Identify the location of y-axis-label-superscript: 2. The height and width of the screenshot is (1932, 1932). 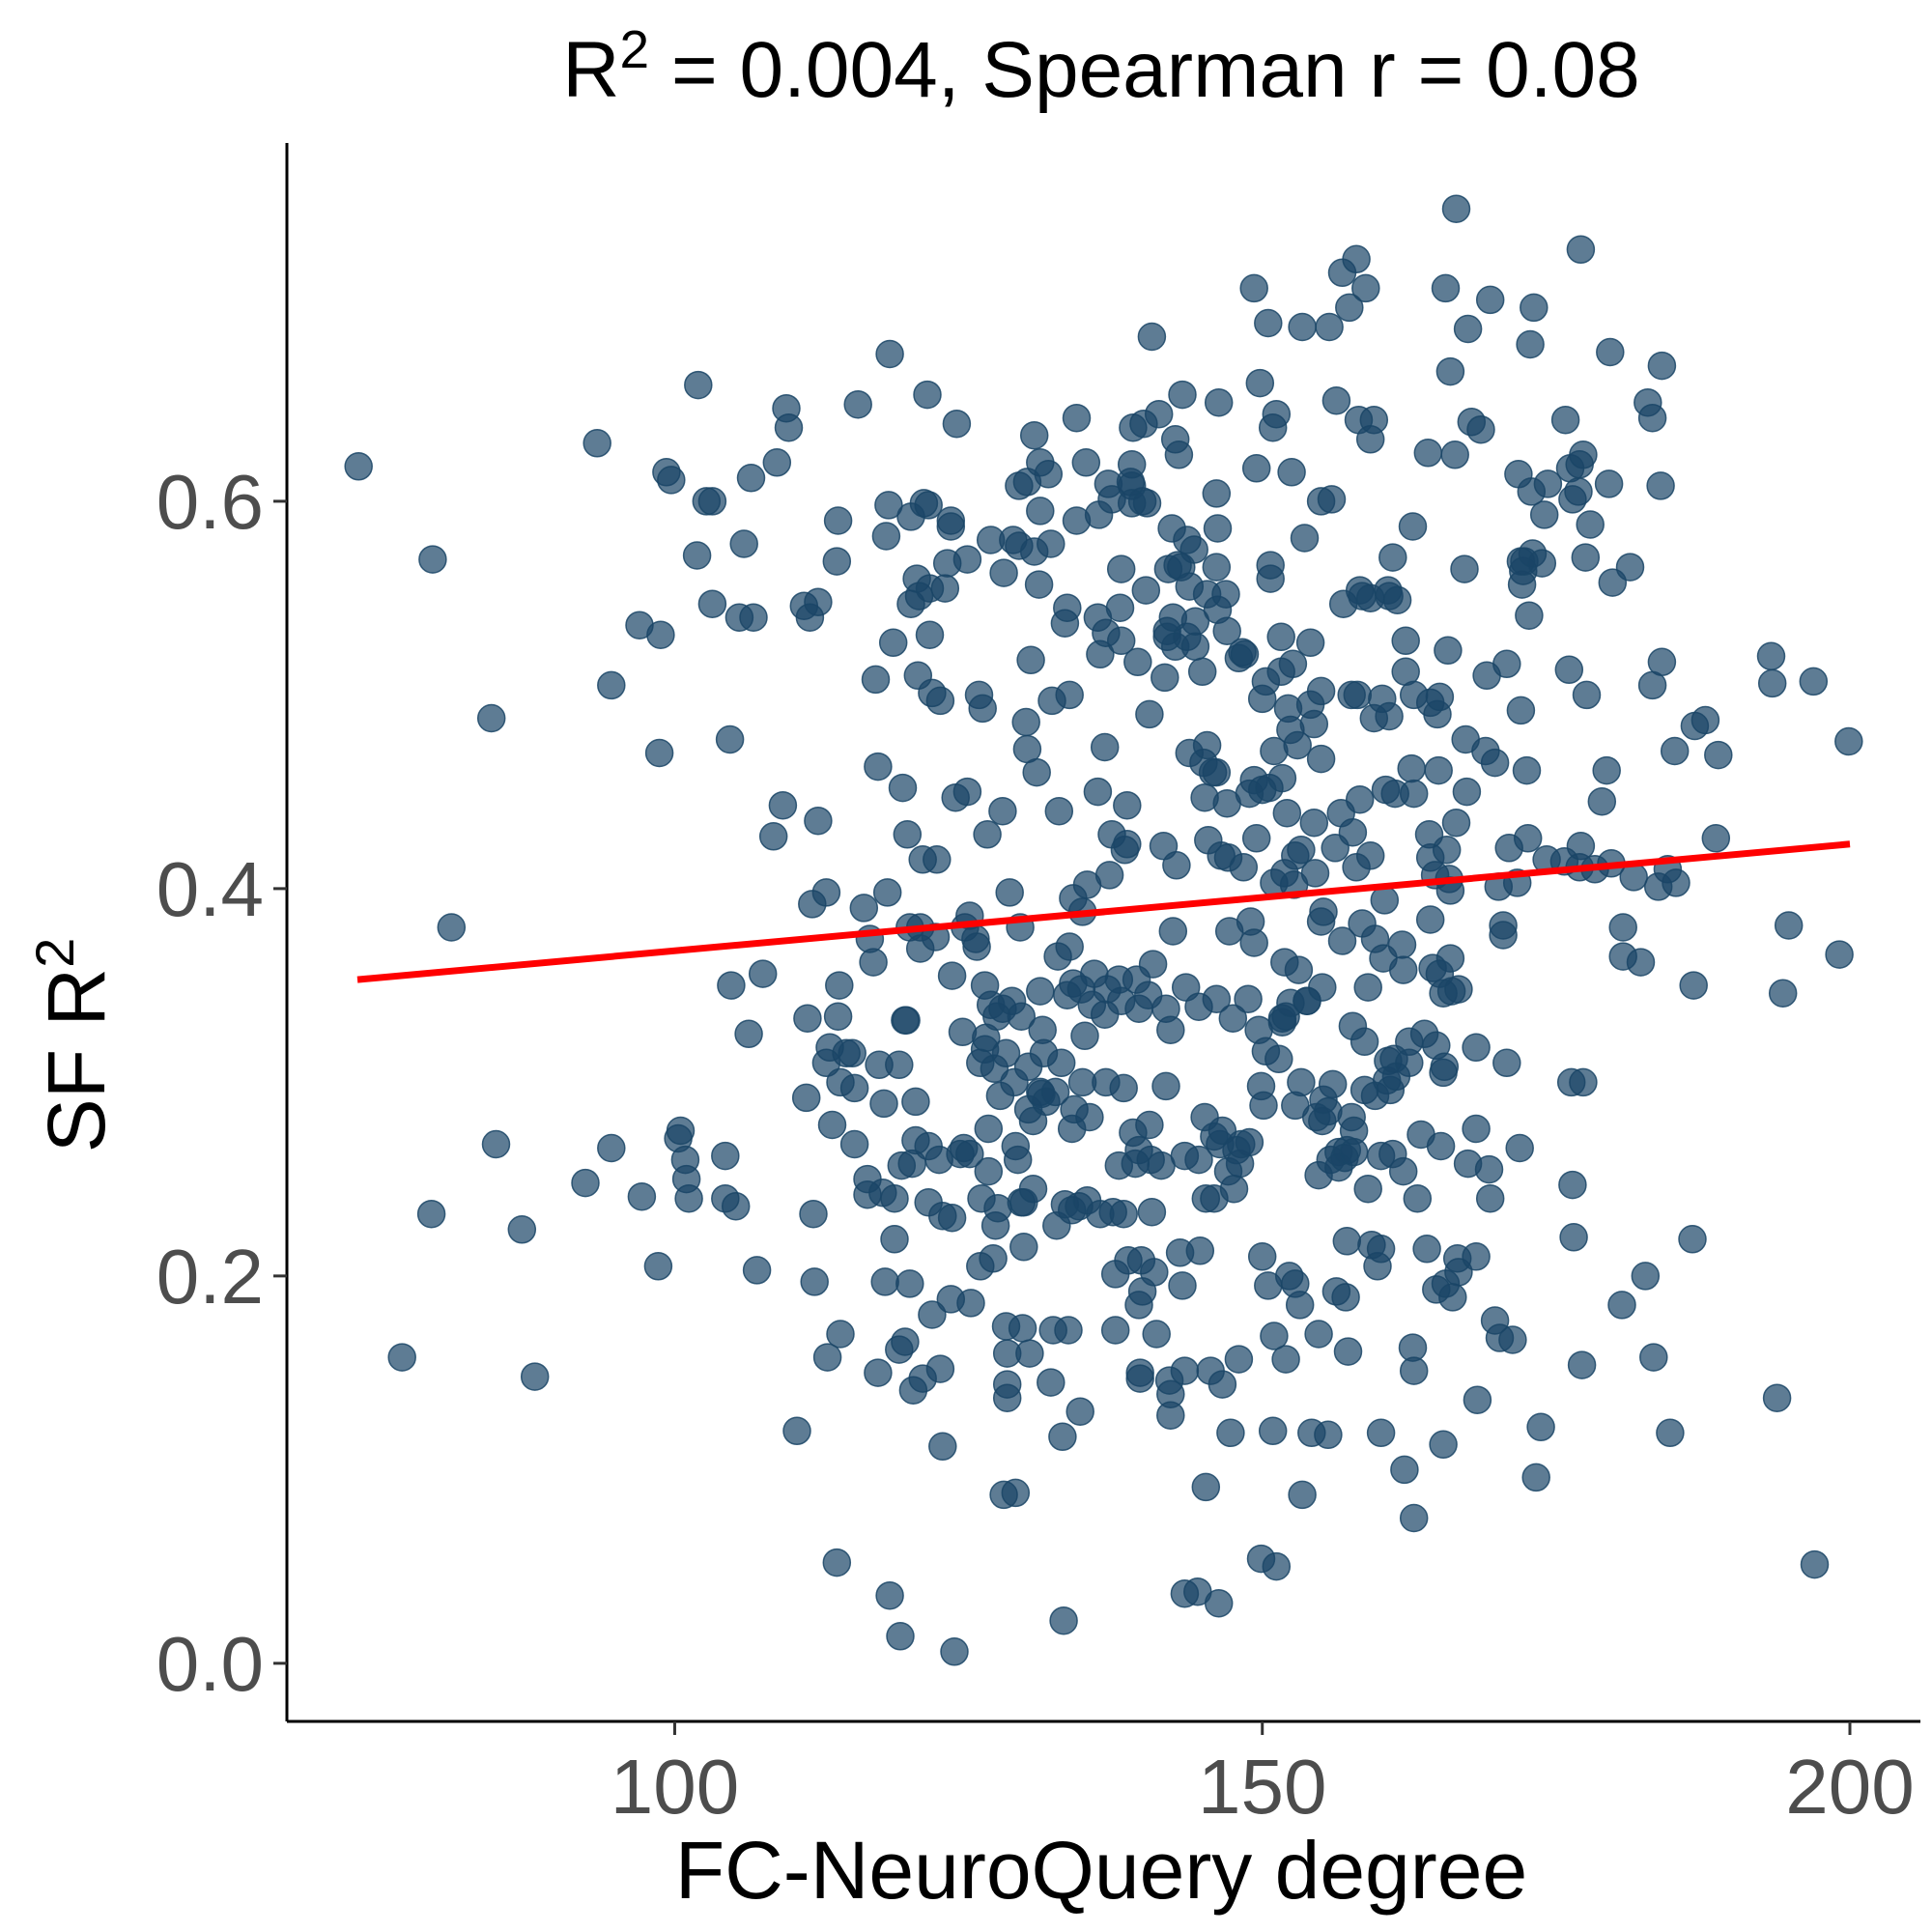
(54, 953).